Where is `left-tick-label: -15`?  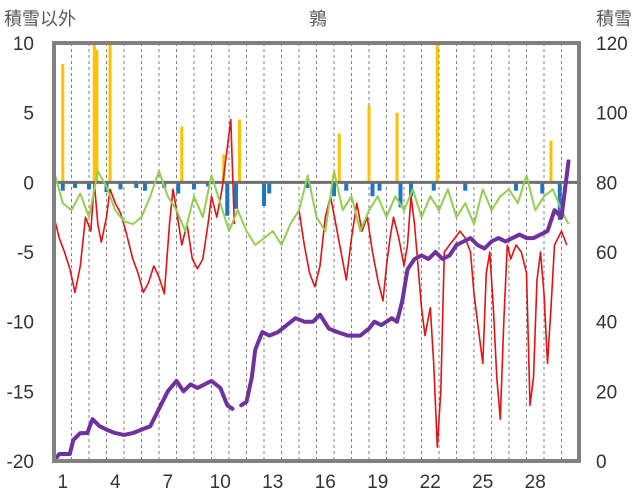 left-tick-label: -15 is located at coordinates (20, 392).